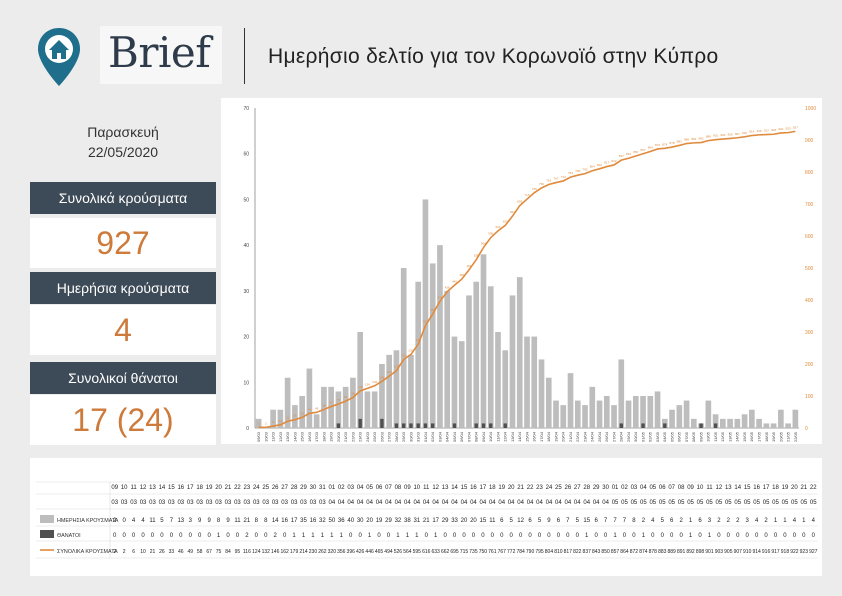 The height and width of the screenshot is (596, 842). I want to click on table-header-day: 17, so click(766, 488).